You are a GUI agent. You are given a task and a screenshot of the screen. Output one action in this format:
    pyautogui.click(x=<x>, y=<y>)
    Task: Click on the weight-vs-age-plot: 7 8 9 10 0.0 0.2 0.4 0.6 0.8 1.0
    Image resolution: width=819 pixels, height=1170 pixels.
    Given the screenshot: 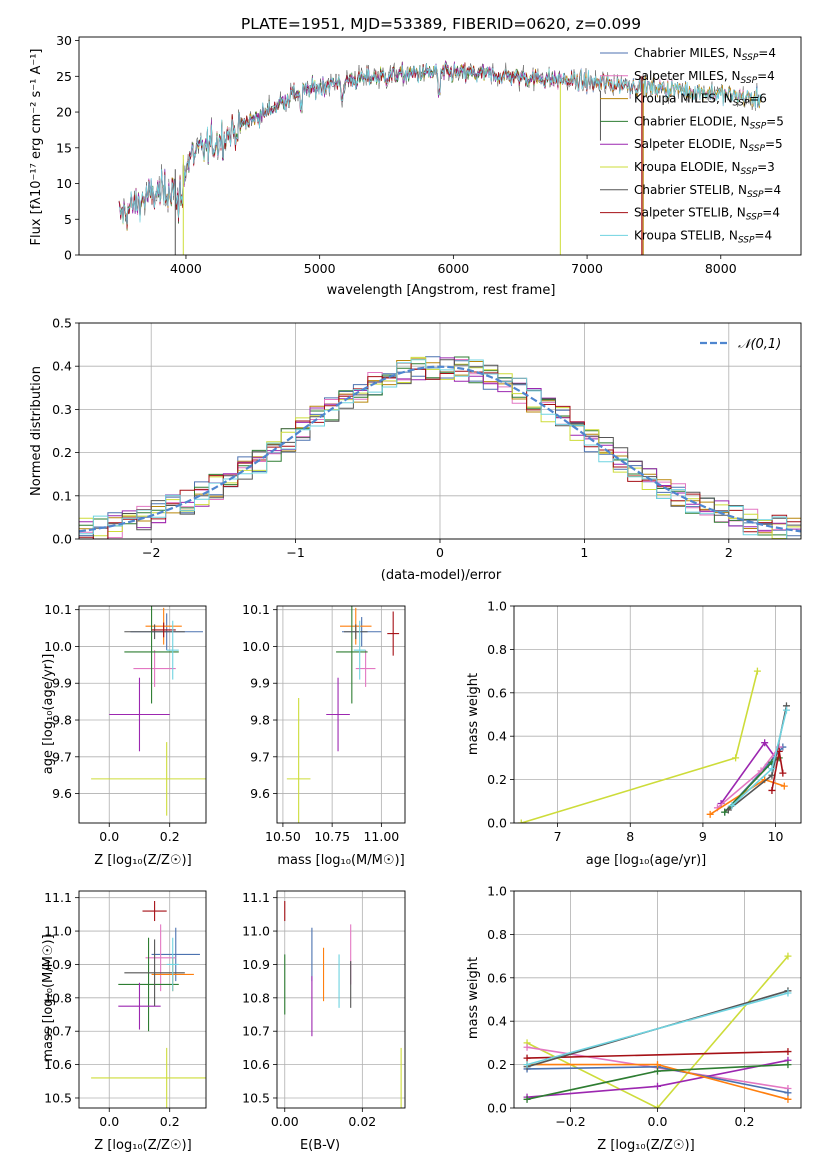 What is the action you would take?
    pyautogui.click(x=644, y=721)
    